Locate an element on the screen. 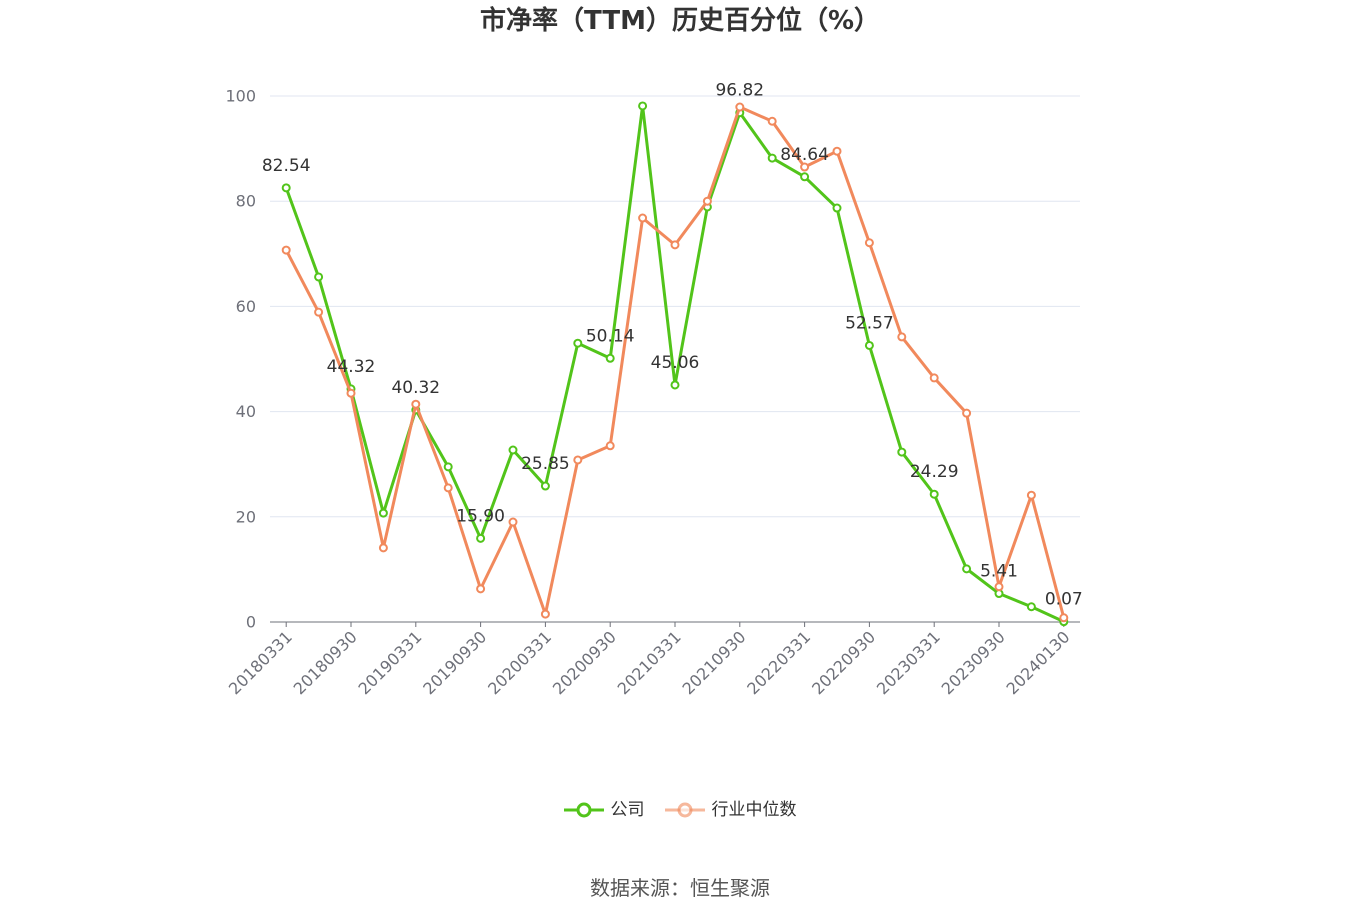  data-label: 25.85 is located at coordinates (545, 464).